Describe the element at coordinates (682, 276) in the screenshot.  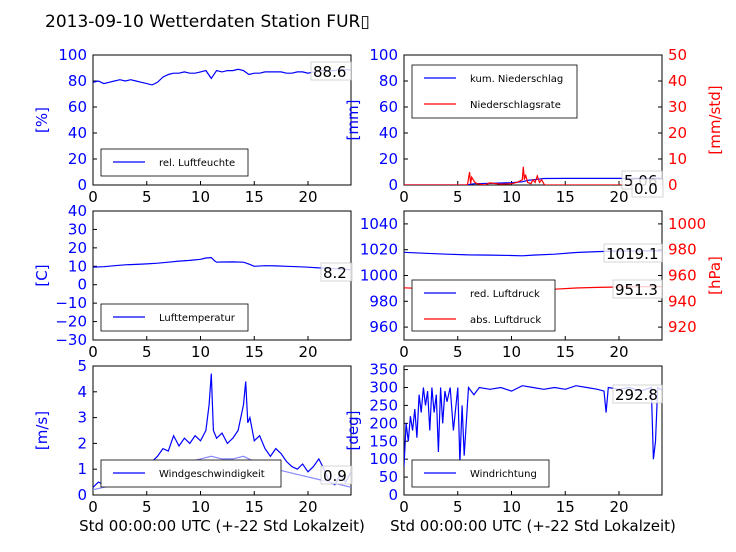
I see `y2-tick-label: 960` at that location.